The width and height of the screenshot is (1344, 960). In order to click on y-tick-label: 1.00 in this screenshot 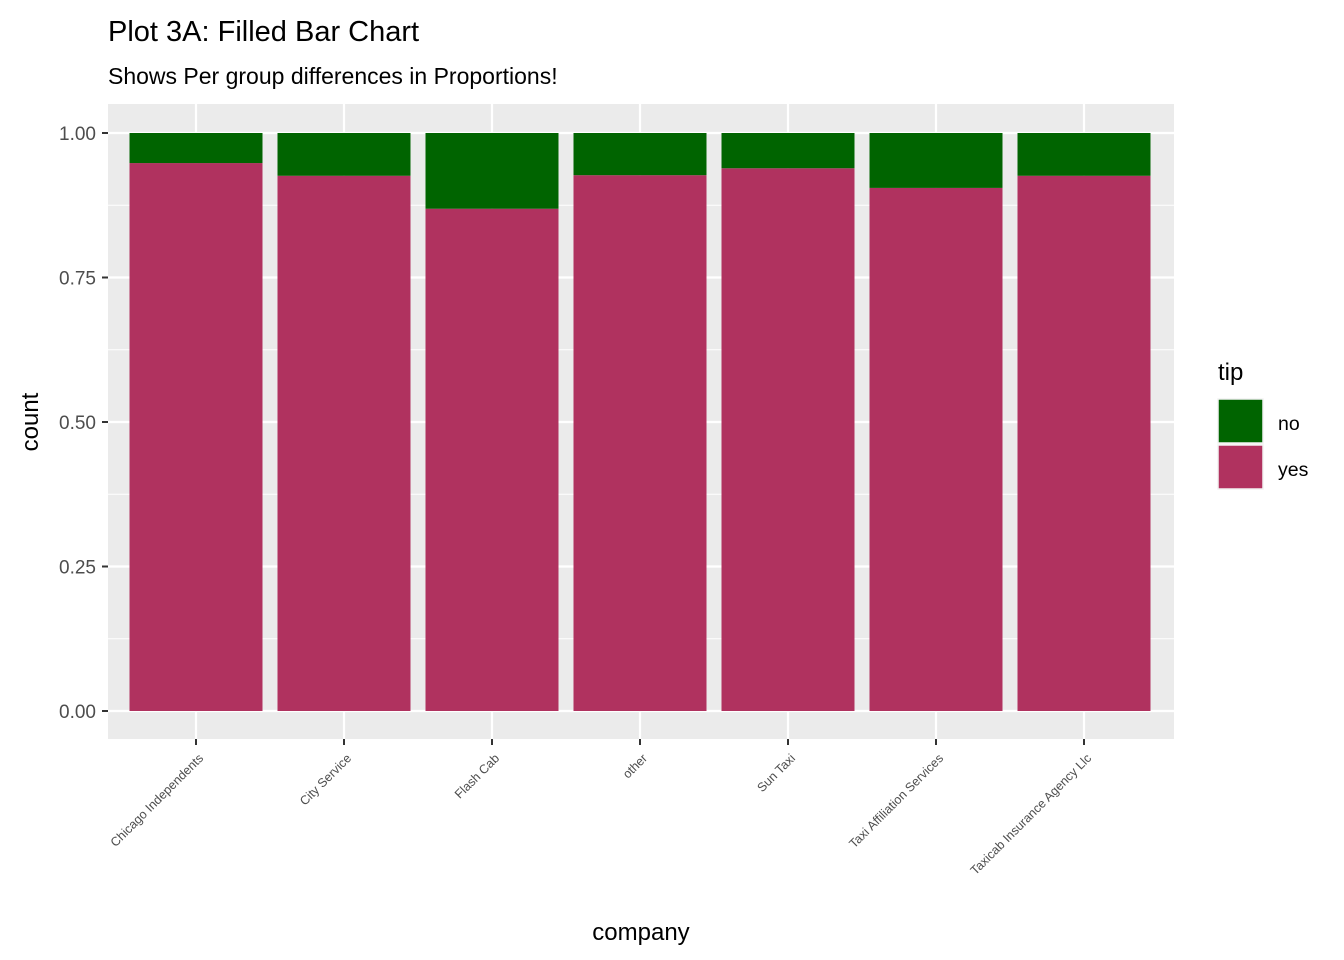, I will do `click(77, 134)`.